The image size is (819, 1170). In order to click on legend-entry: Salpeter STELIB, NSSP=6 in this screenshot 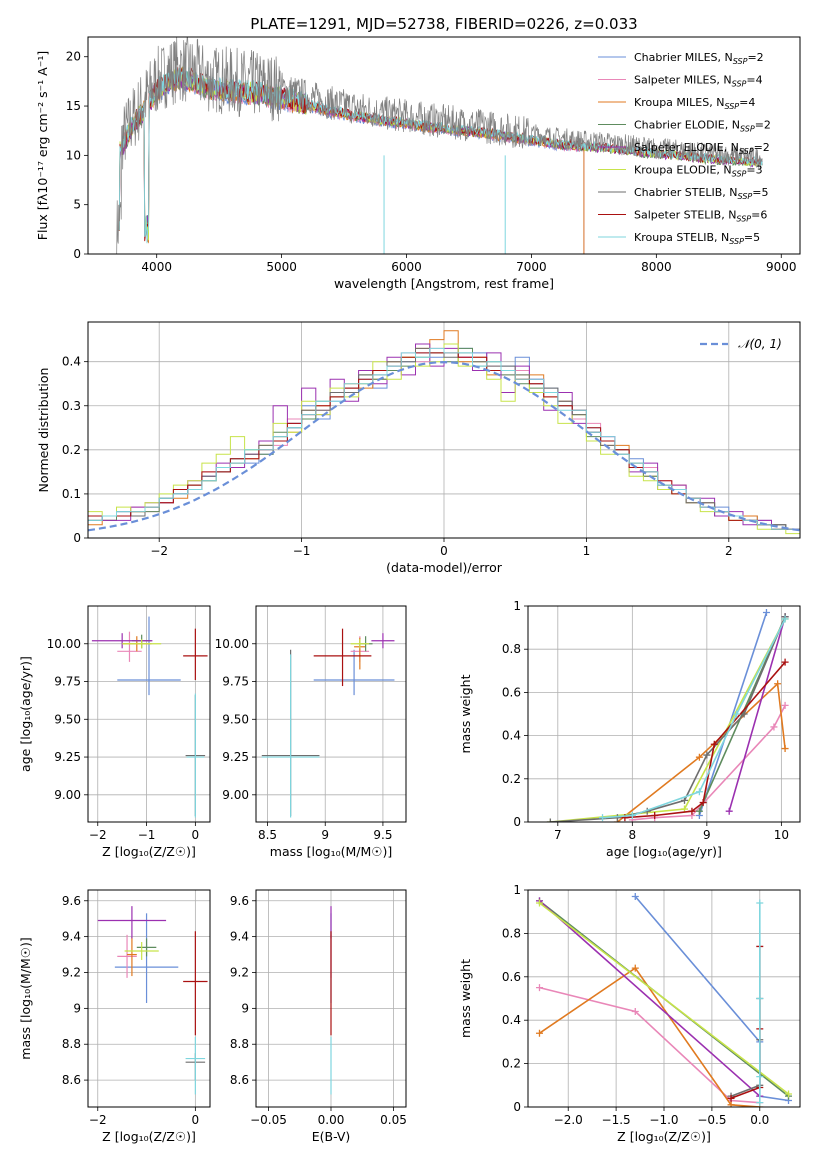, I will do `click(700, 216)`.